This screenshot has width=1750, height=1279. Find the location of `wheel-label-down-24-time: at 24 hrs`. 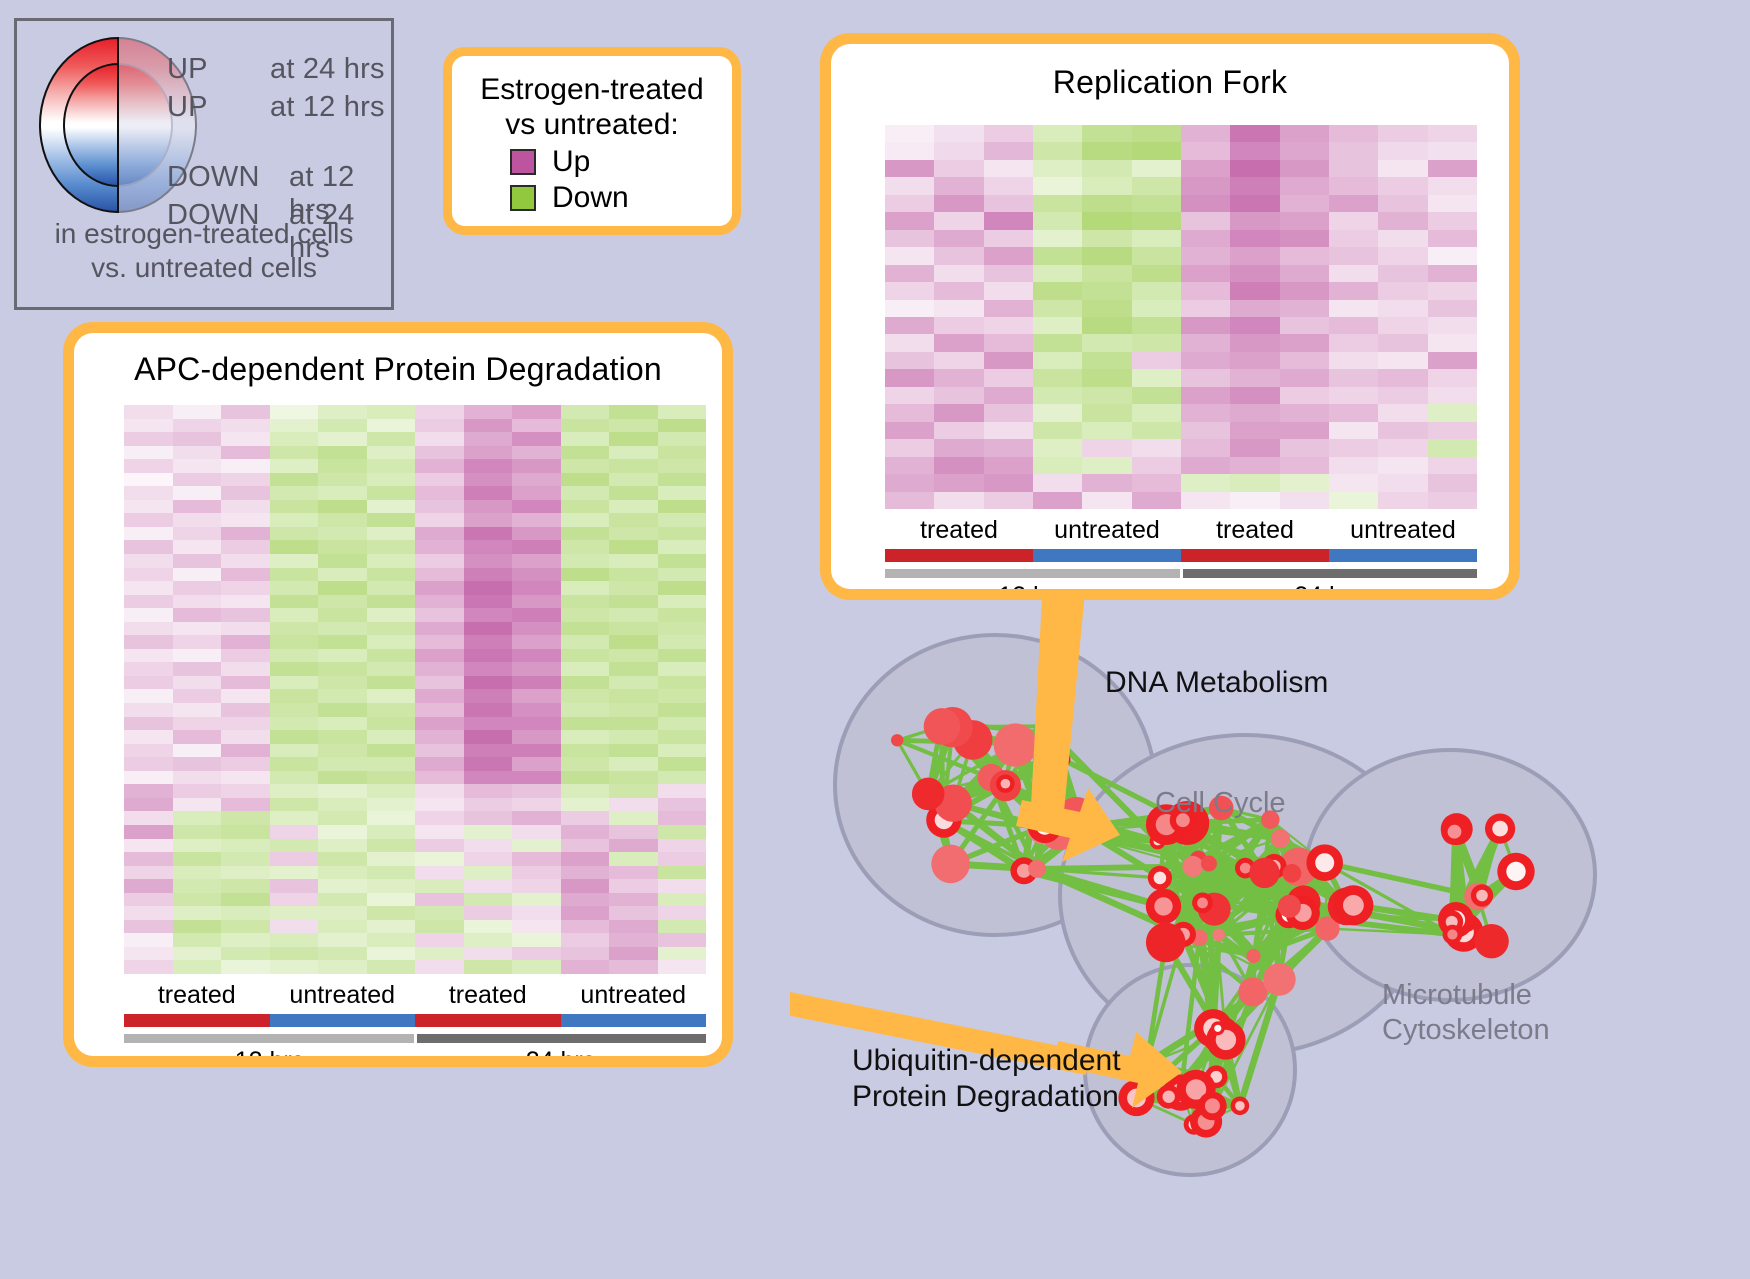

wheel-label-down-24-time: at 24 hrs is located at coordinates (322, 231).